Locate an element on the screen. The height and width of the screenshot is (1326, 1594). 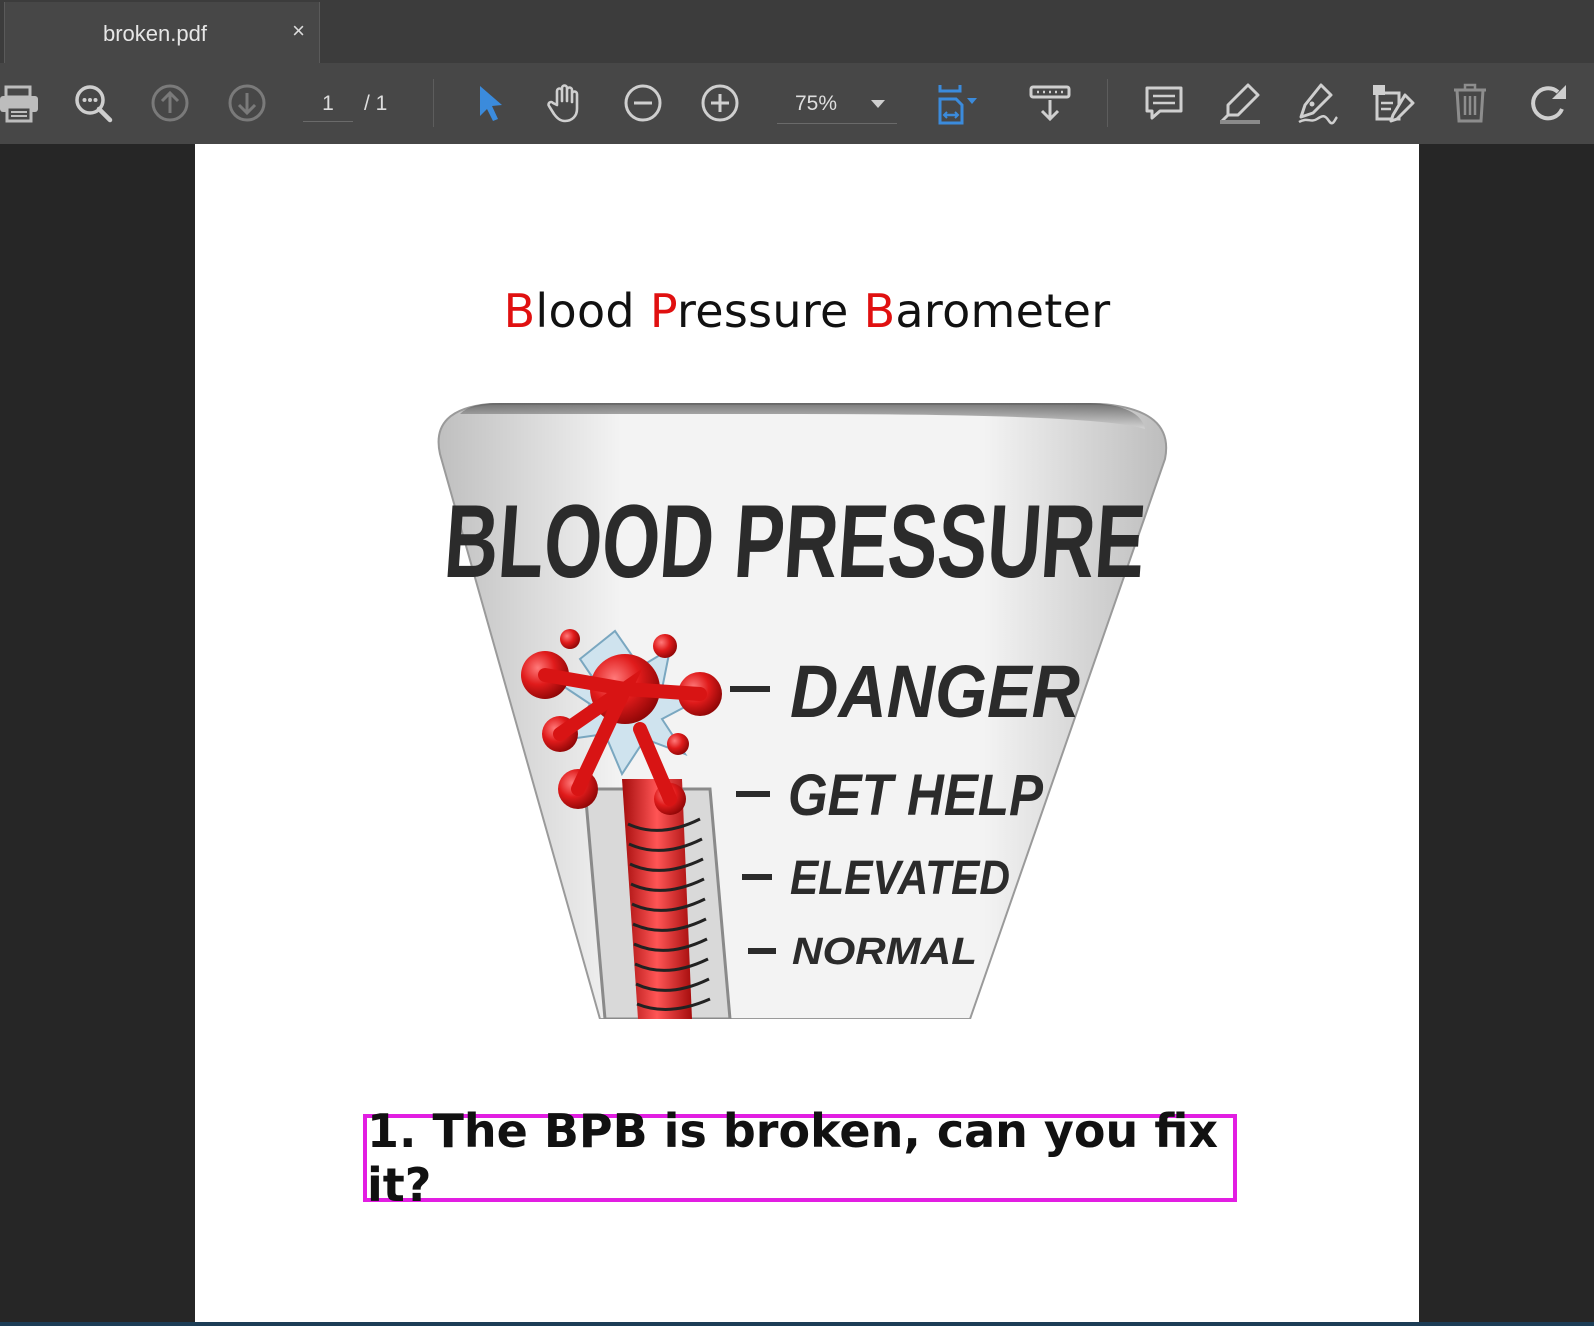
tab-bar: broken.pdf × is located at coordinates (797, 31).